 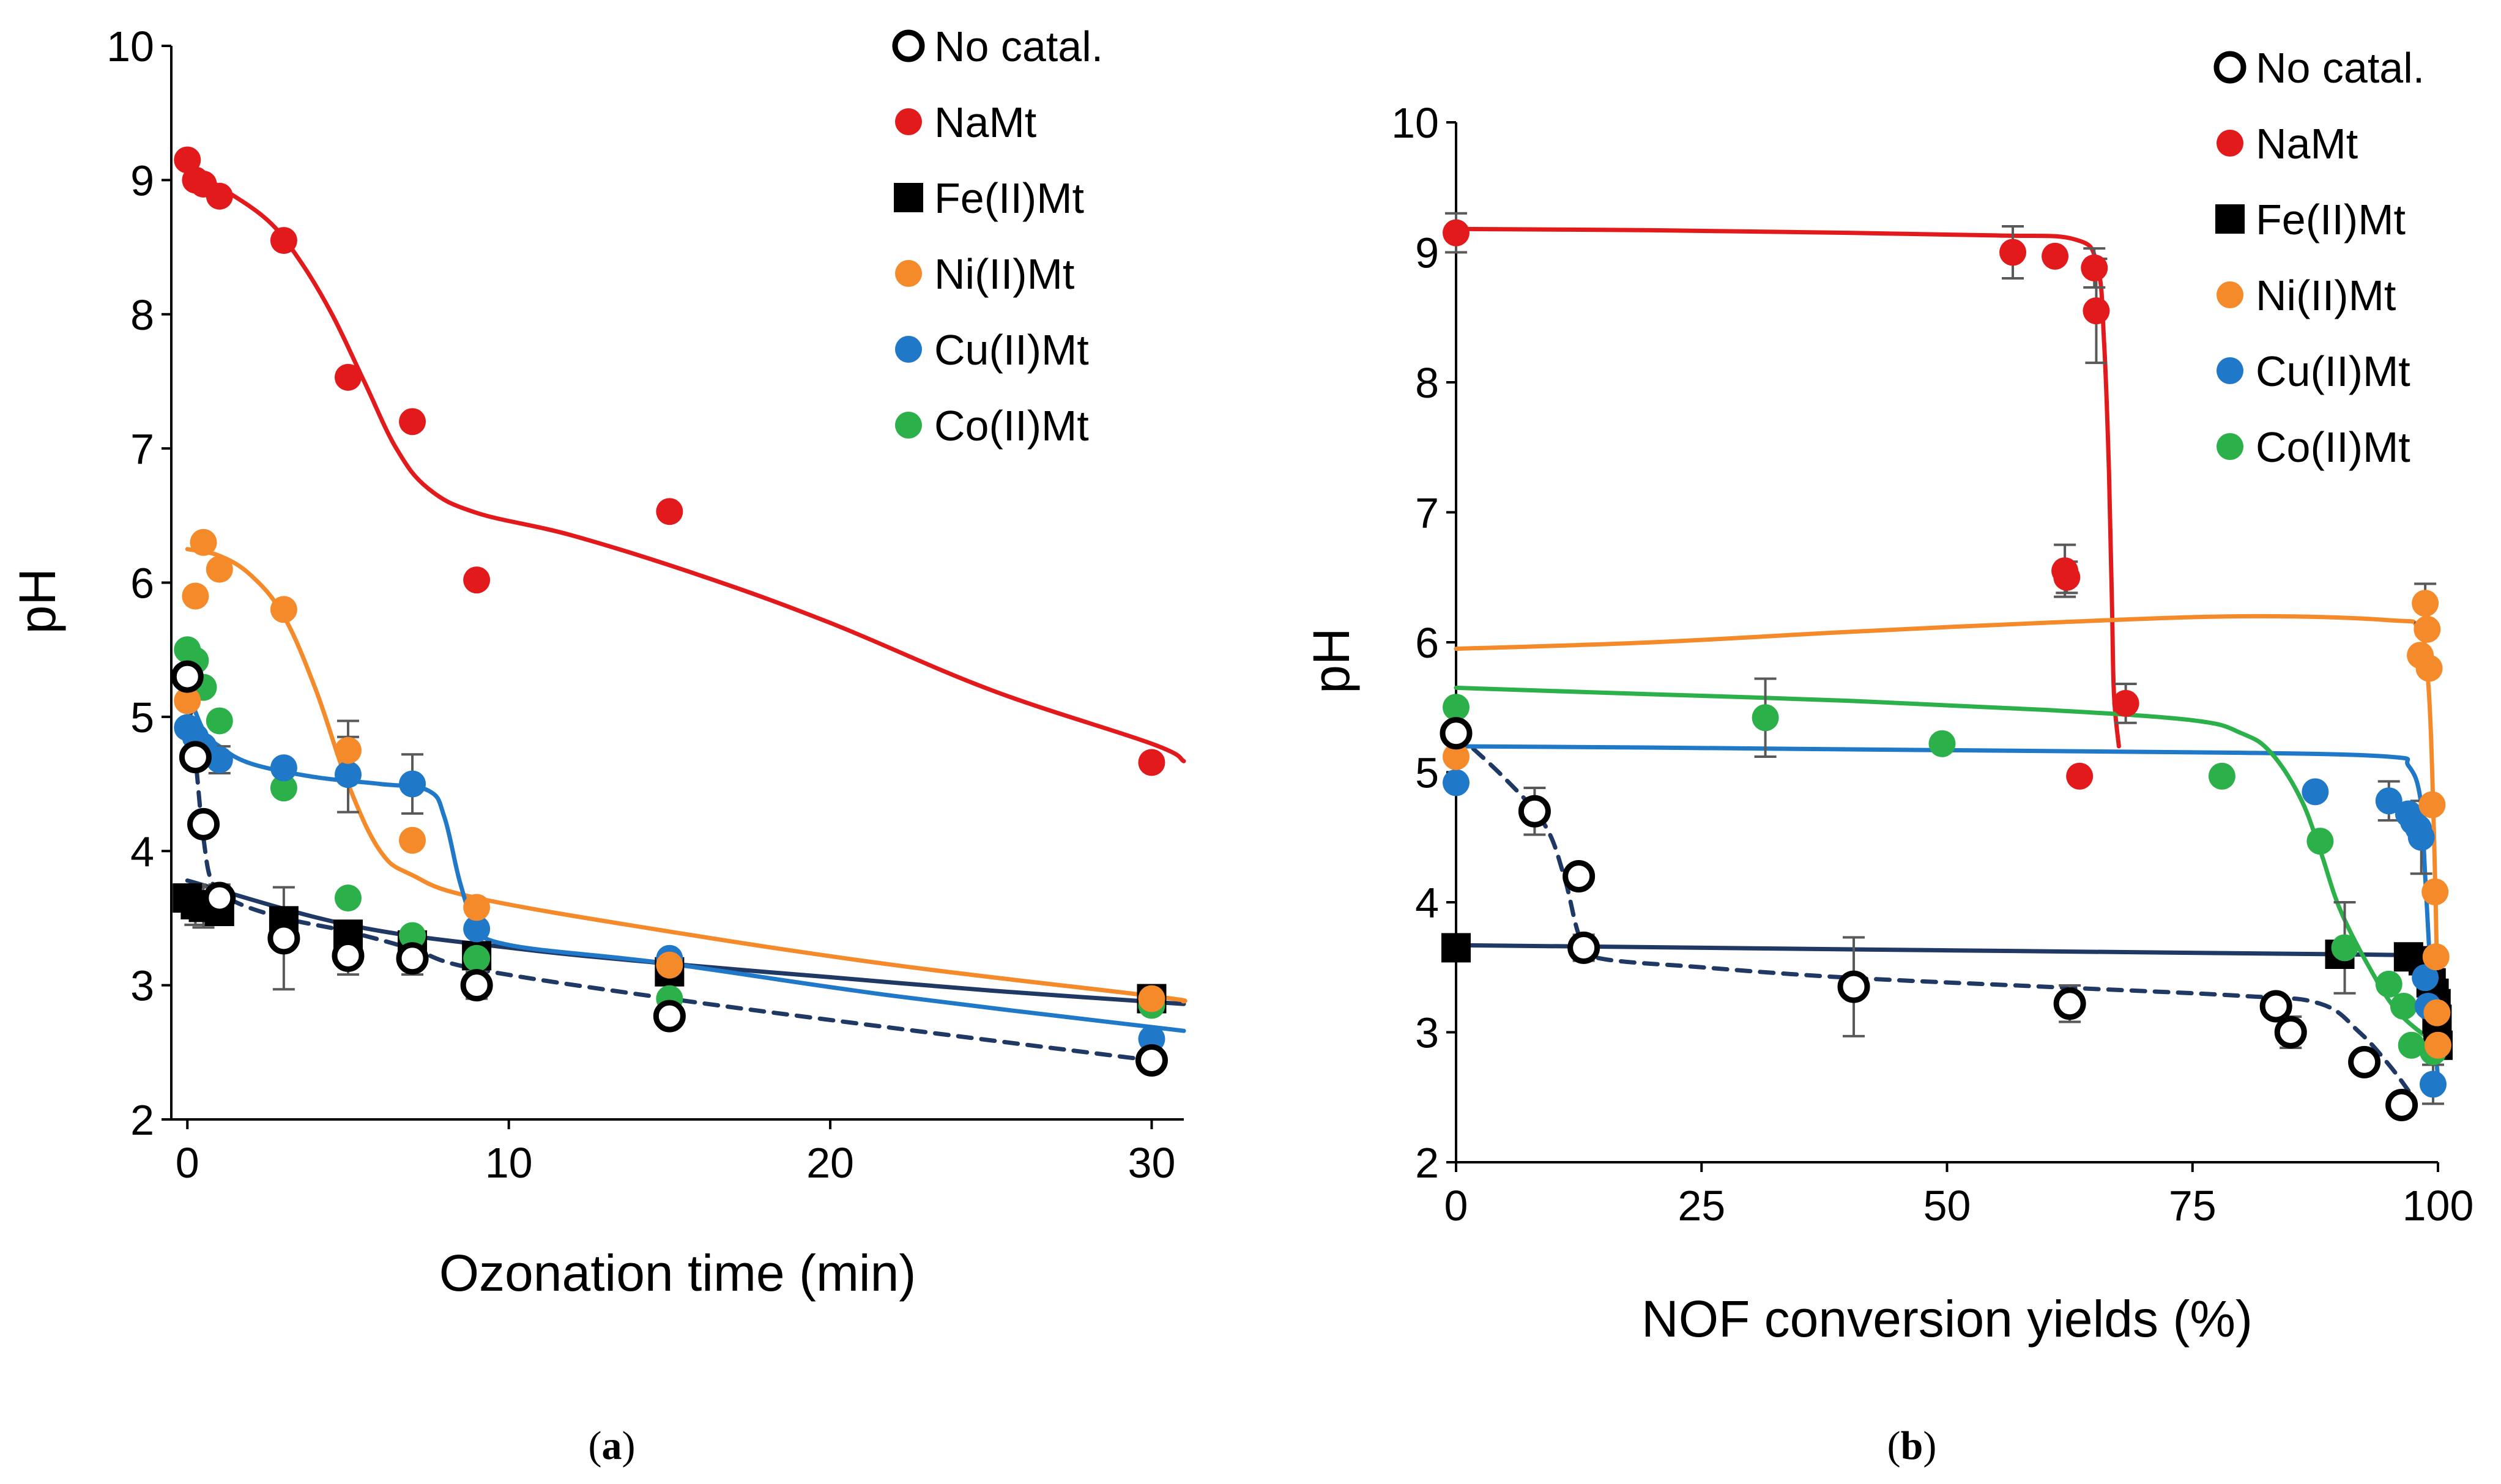 I want to click on legend-item-no-catal: No catal., so click(x=997, y=46).